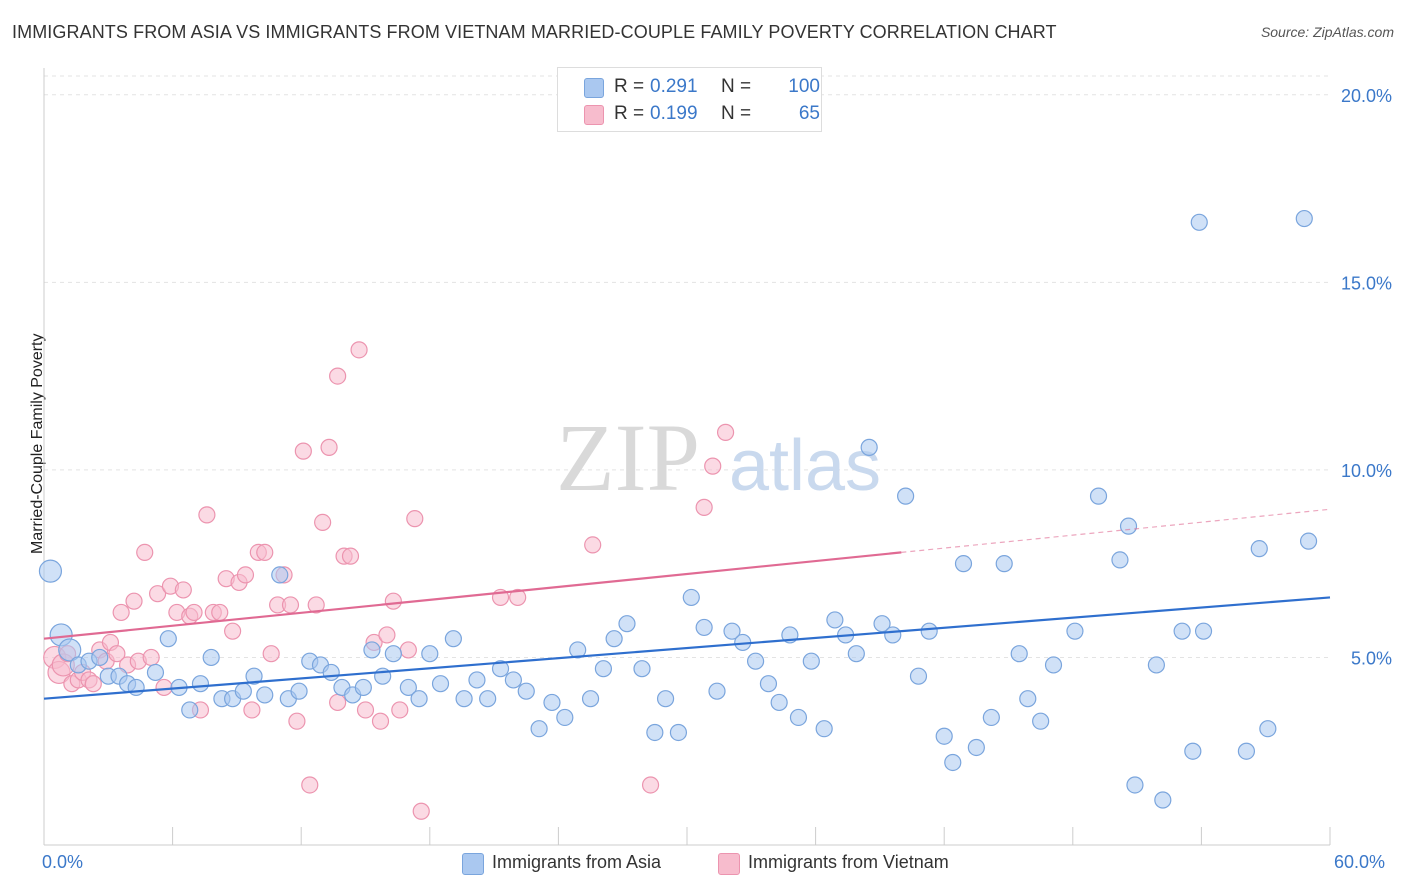  Describe the element at coordinates (629, 86) in the screenshot. I see `r-label: R =` at that location.